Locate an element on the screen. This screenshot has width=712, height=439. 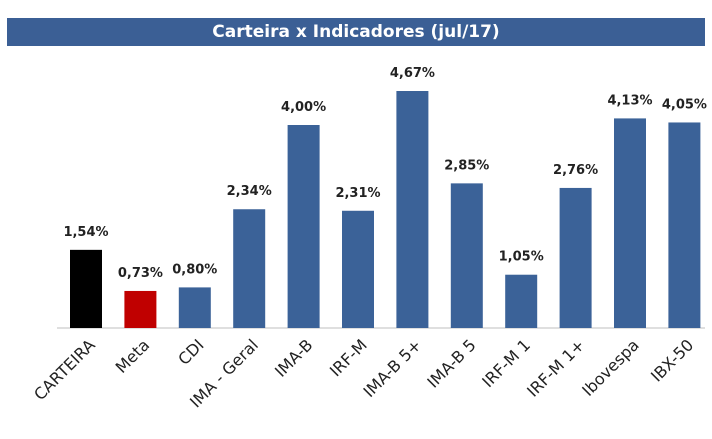
chart-title: Carteira x Indicadores (jul/17) is located at coordinates (355, 32).